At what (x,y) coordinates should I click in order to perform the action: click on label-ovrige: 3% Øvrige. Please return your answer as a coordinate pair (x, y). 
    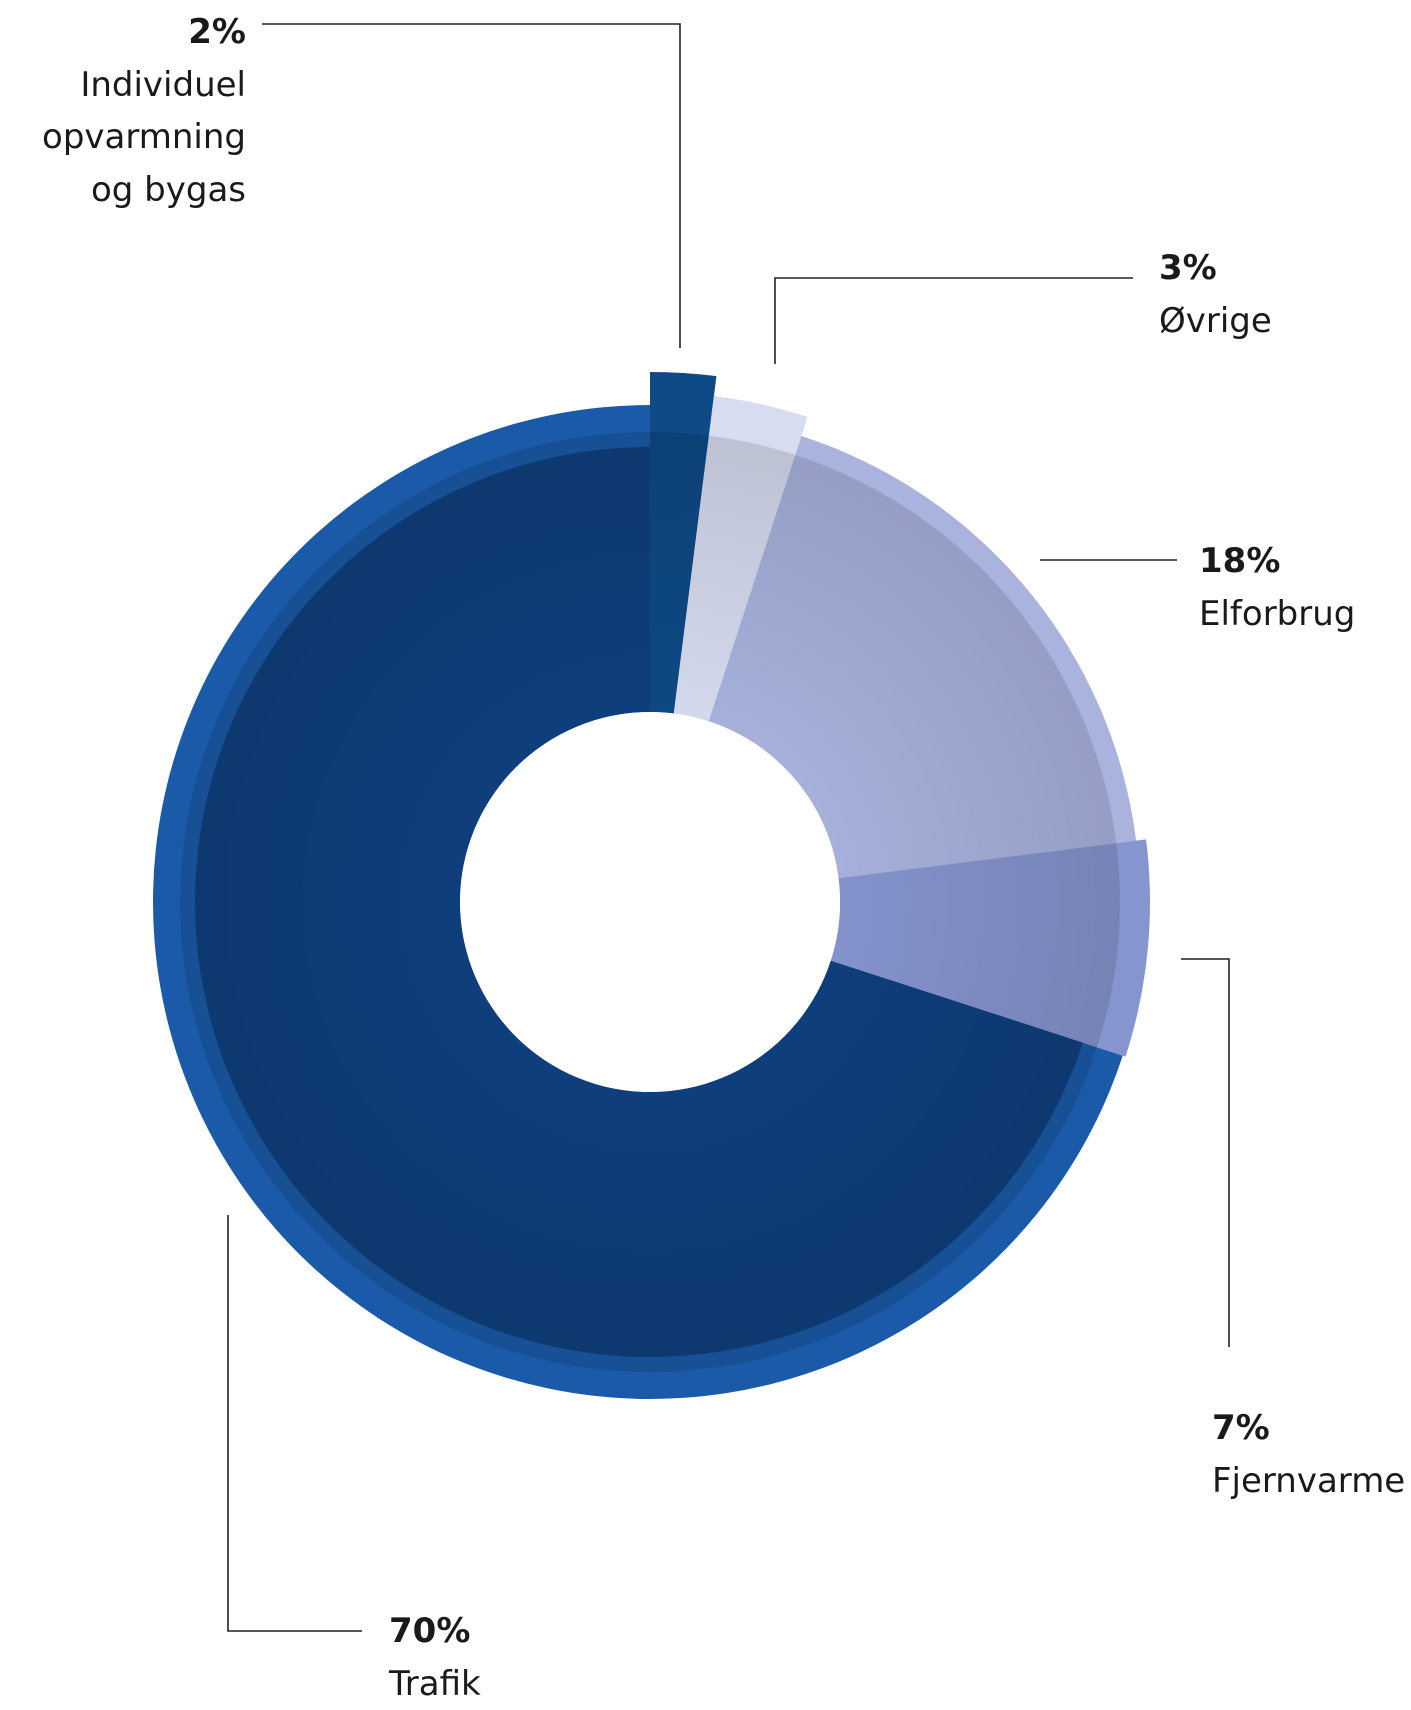
    Looking at the image, I should click on (1215, 294).